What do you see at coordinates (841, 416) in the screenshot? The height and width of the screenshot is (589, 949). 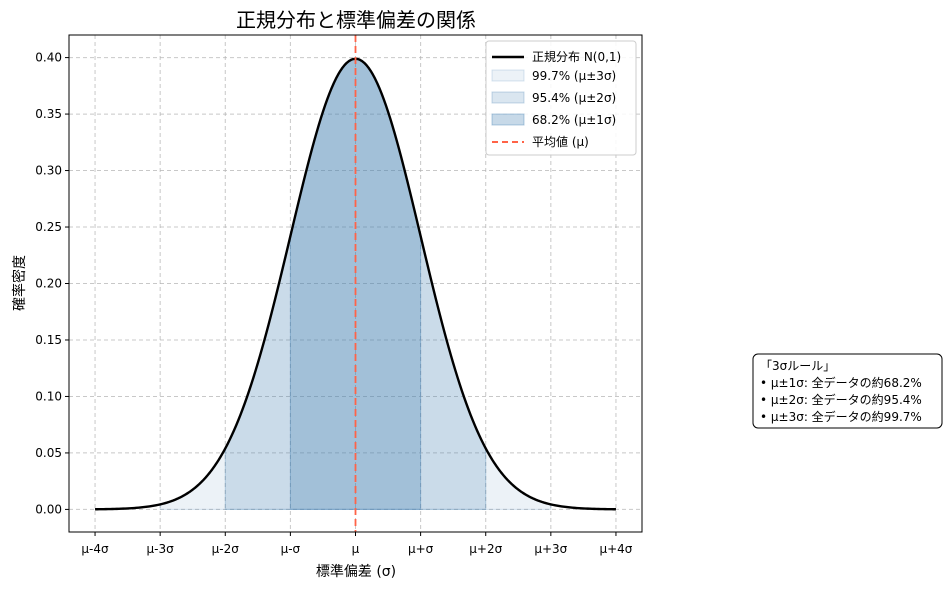 I see `note-line-4: • μ±3σ: 全データの約99.7%` at bounding box center [841, 416].